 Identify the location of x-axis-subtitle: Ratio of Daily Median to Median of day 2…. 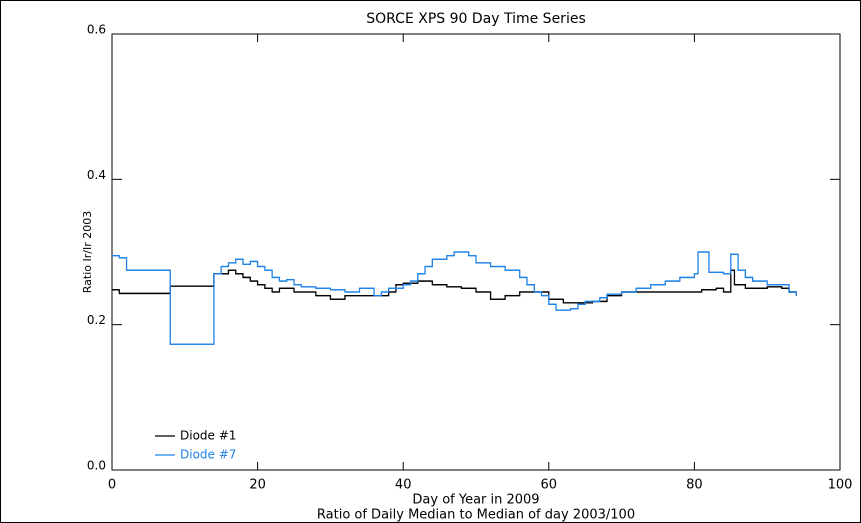
(476, 515).